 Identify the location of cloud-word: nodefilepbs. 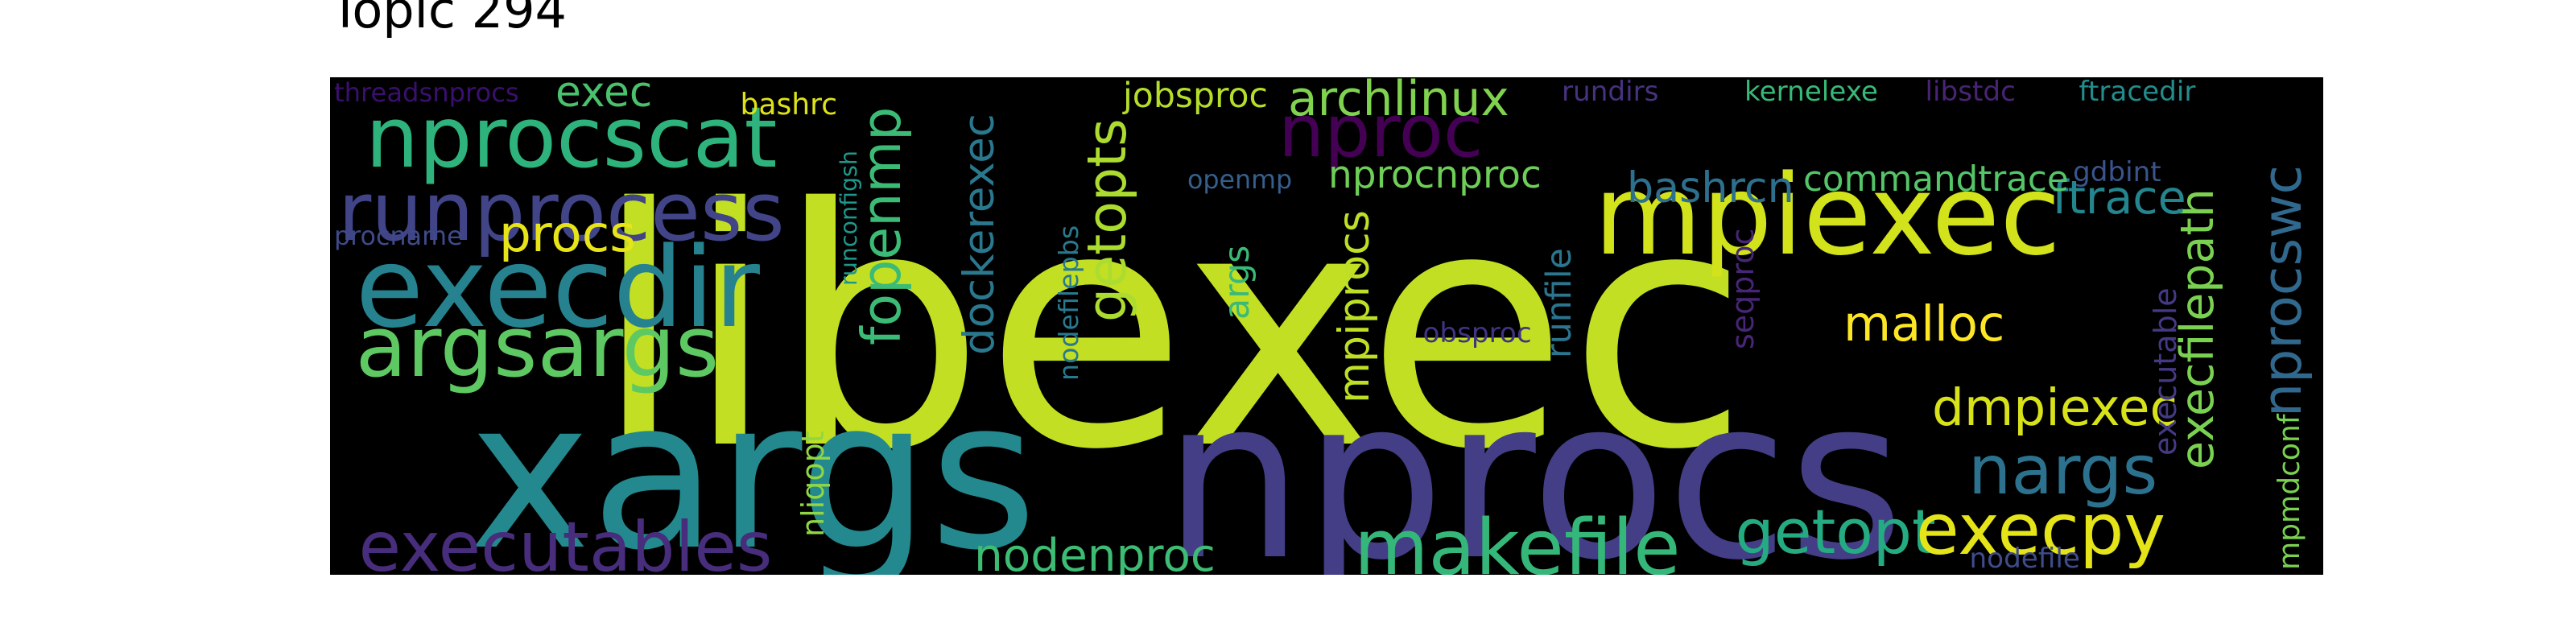
(1068, 303).